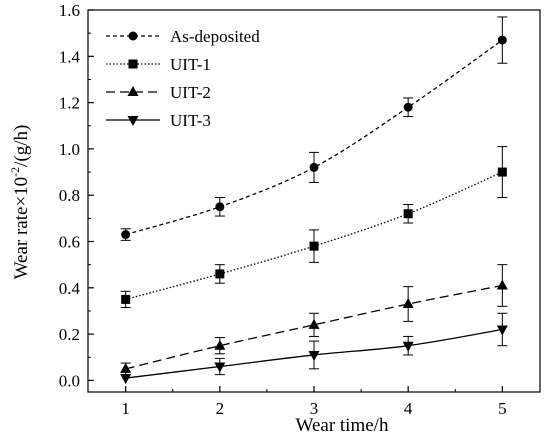 Image resolution: width=550 pixels, height=442 pixels. What do you see at coordinates (69, 195) in the screenshot?
I see `y-tick-label: 0.8` at bounding box center [69, 195].